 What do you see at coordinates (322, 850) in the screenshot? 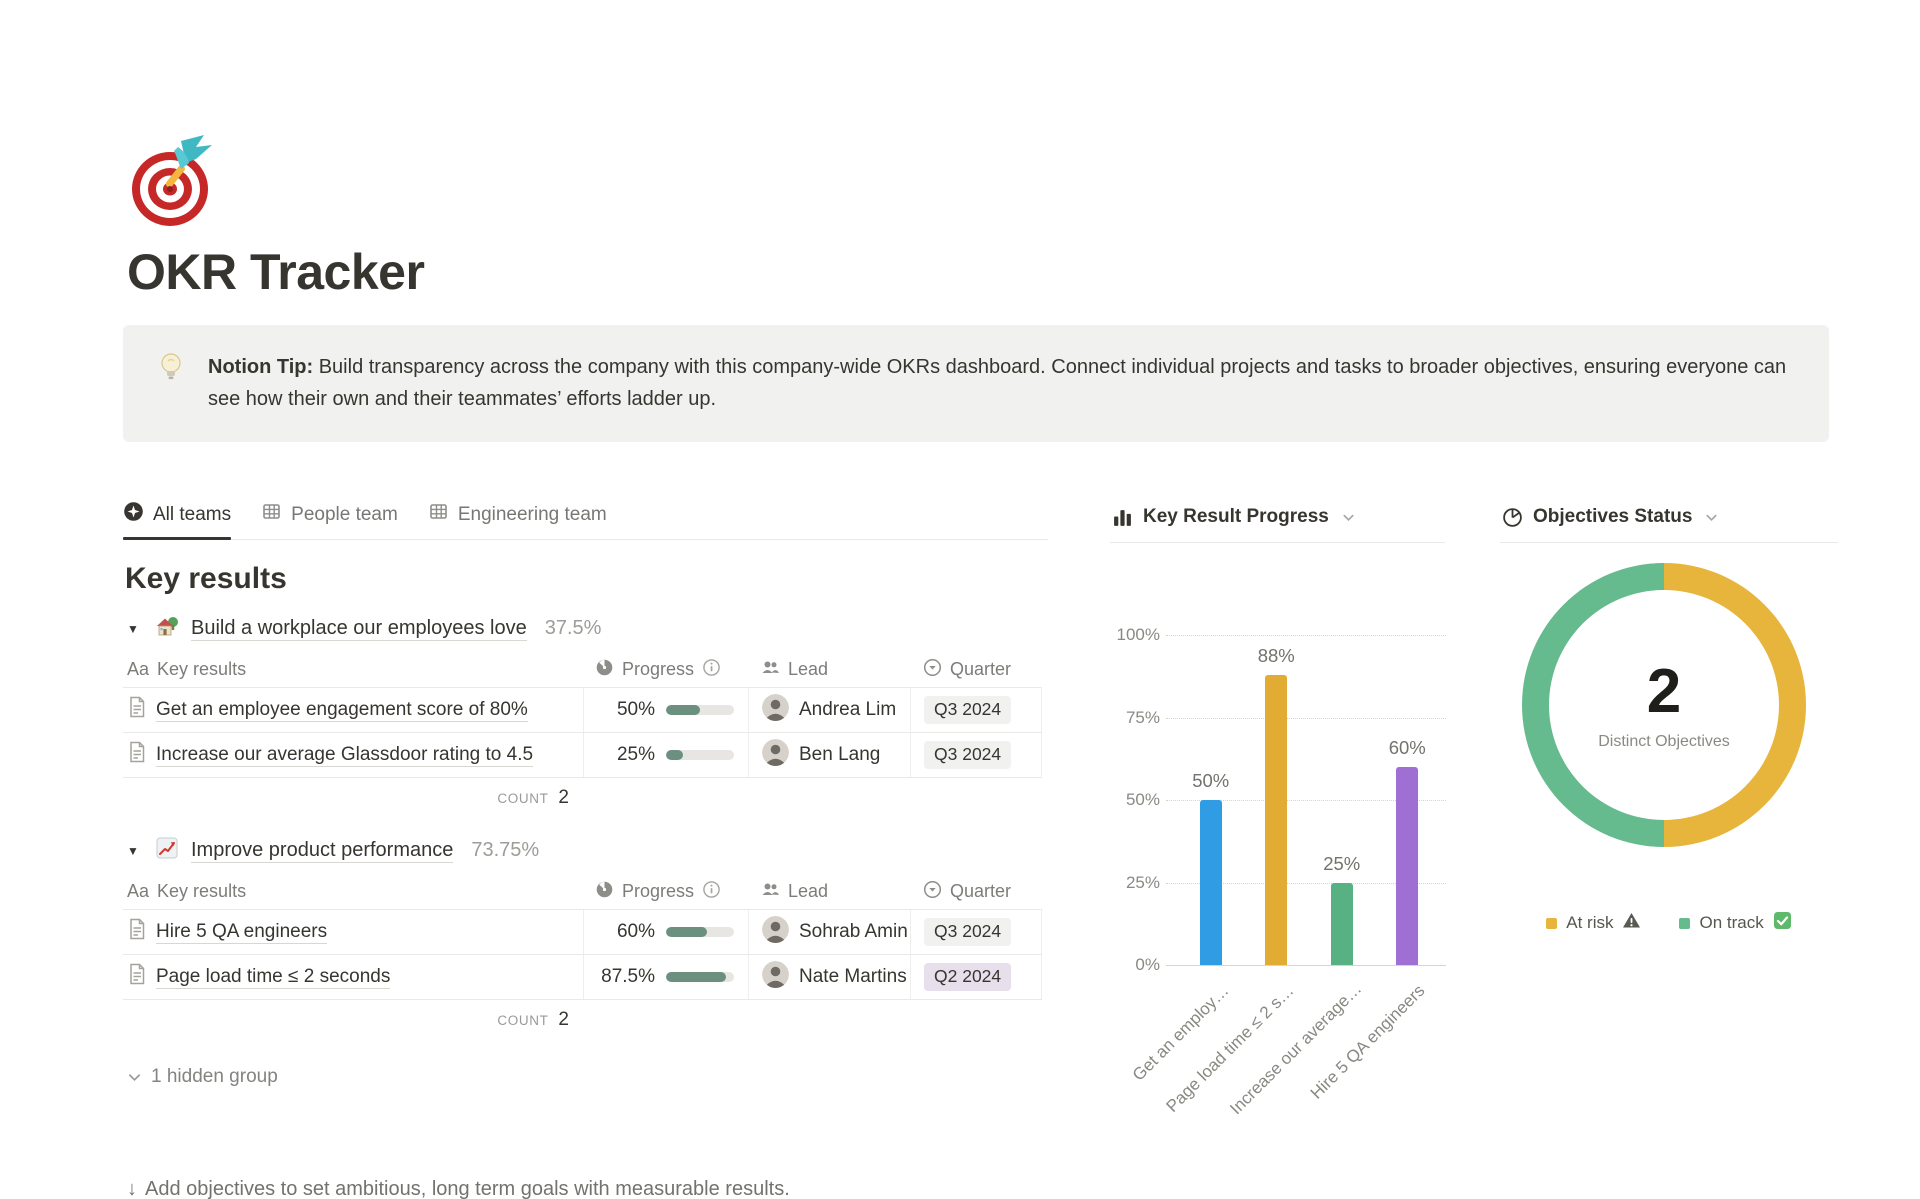
I see `objective-title-link: Improve product performance` at bounding box center [322, 850].